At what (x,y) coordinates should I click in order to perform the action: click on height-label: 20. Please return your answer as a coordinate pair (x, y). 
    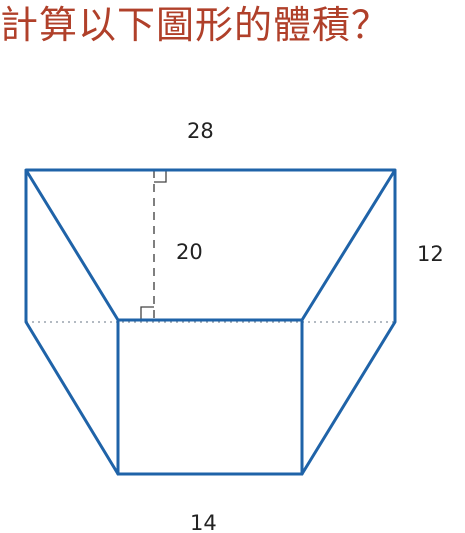
    Looking at the image, I should click on (189, 252).